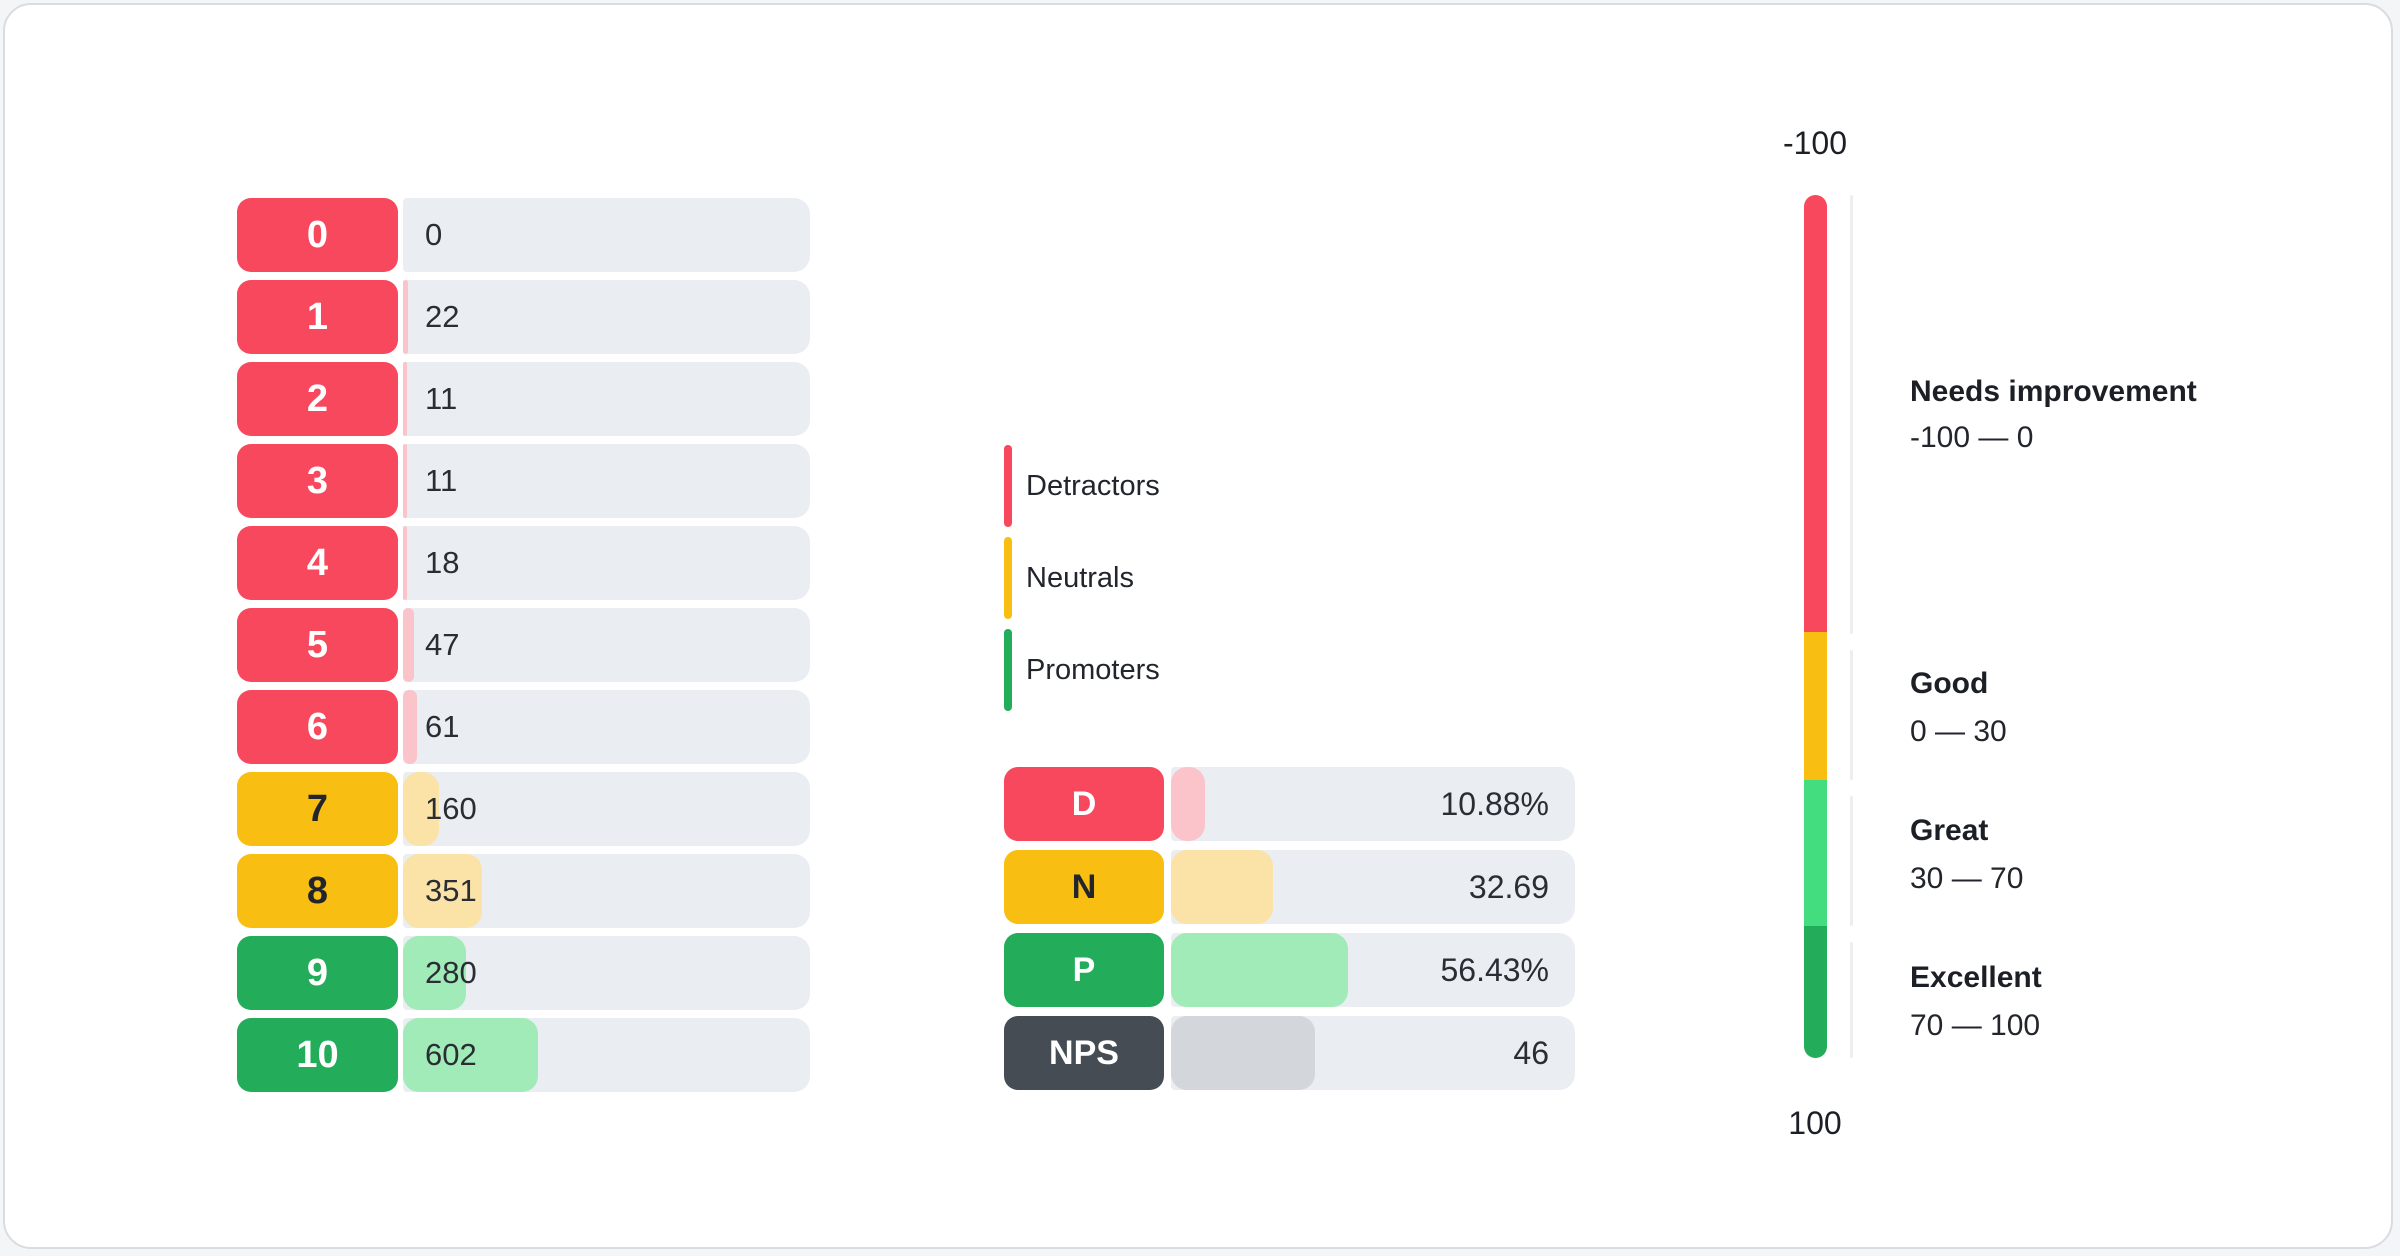  I want to click on summary-value: 10.88%, so click(1494, 804).